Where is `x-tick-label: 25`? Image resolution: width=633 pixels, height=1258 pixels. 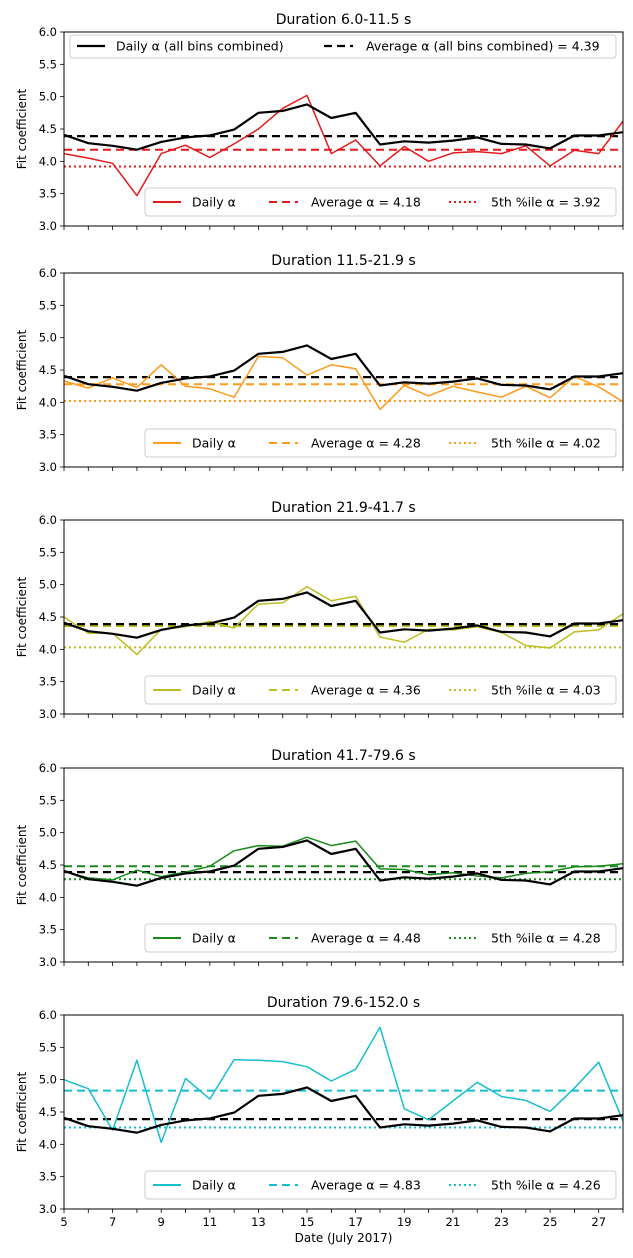
x-tick-label: 25 is located at coordinates (550, 1222).